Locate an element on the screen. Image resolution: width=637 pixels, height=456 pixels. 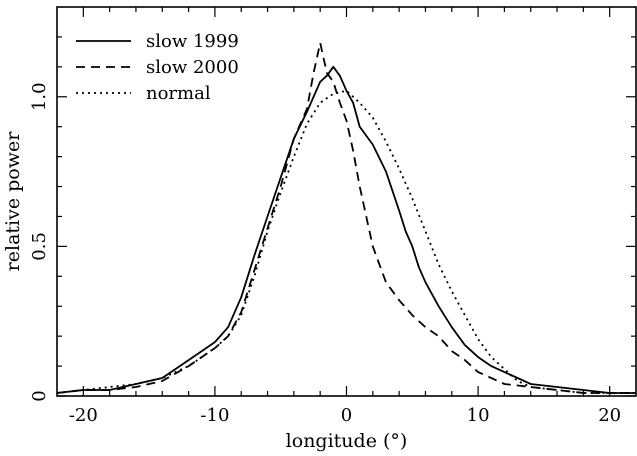
legend: slow 1999 slow 2000 normal is located at coordinates (157, 67).